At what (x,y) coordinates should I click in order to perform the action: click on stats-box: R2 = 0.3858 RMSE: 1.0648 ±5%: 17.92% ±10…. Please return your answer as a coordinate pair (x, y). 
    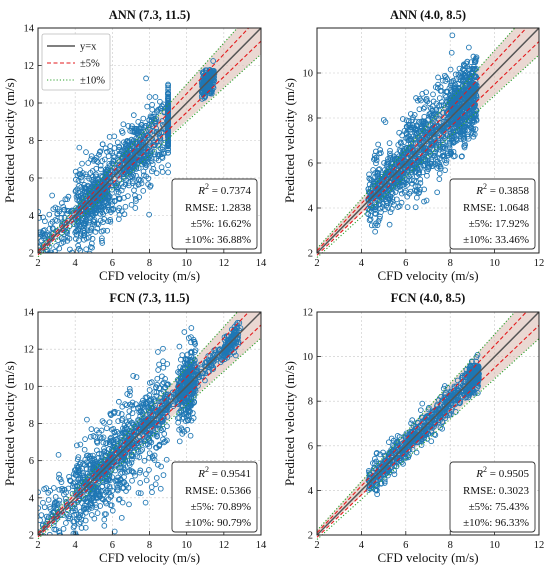
    Looking at the image, I should click on (492, 214).